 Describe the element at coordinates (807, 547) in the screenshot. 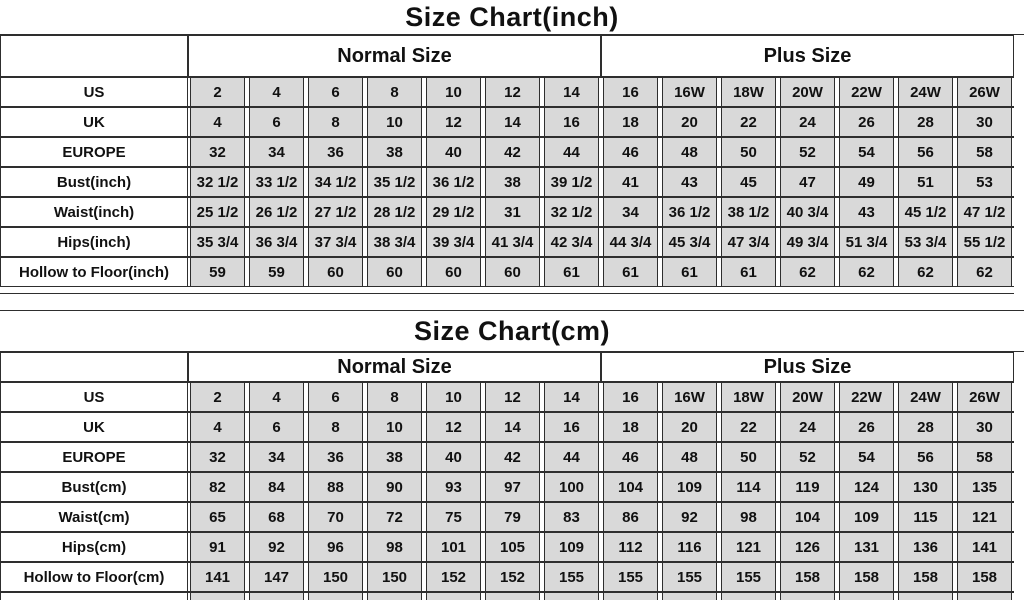

I see `data-cell-slot: 126` at that location.